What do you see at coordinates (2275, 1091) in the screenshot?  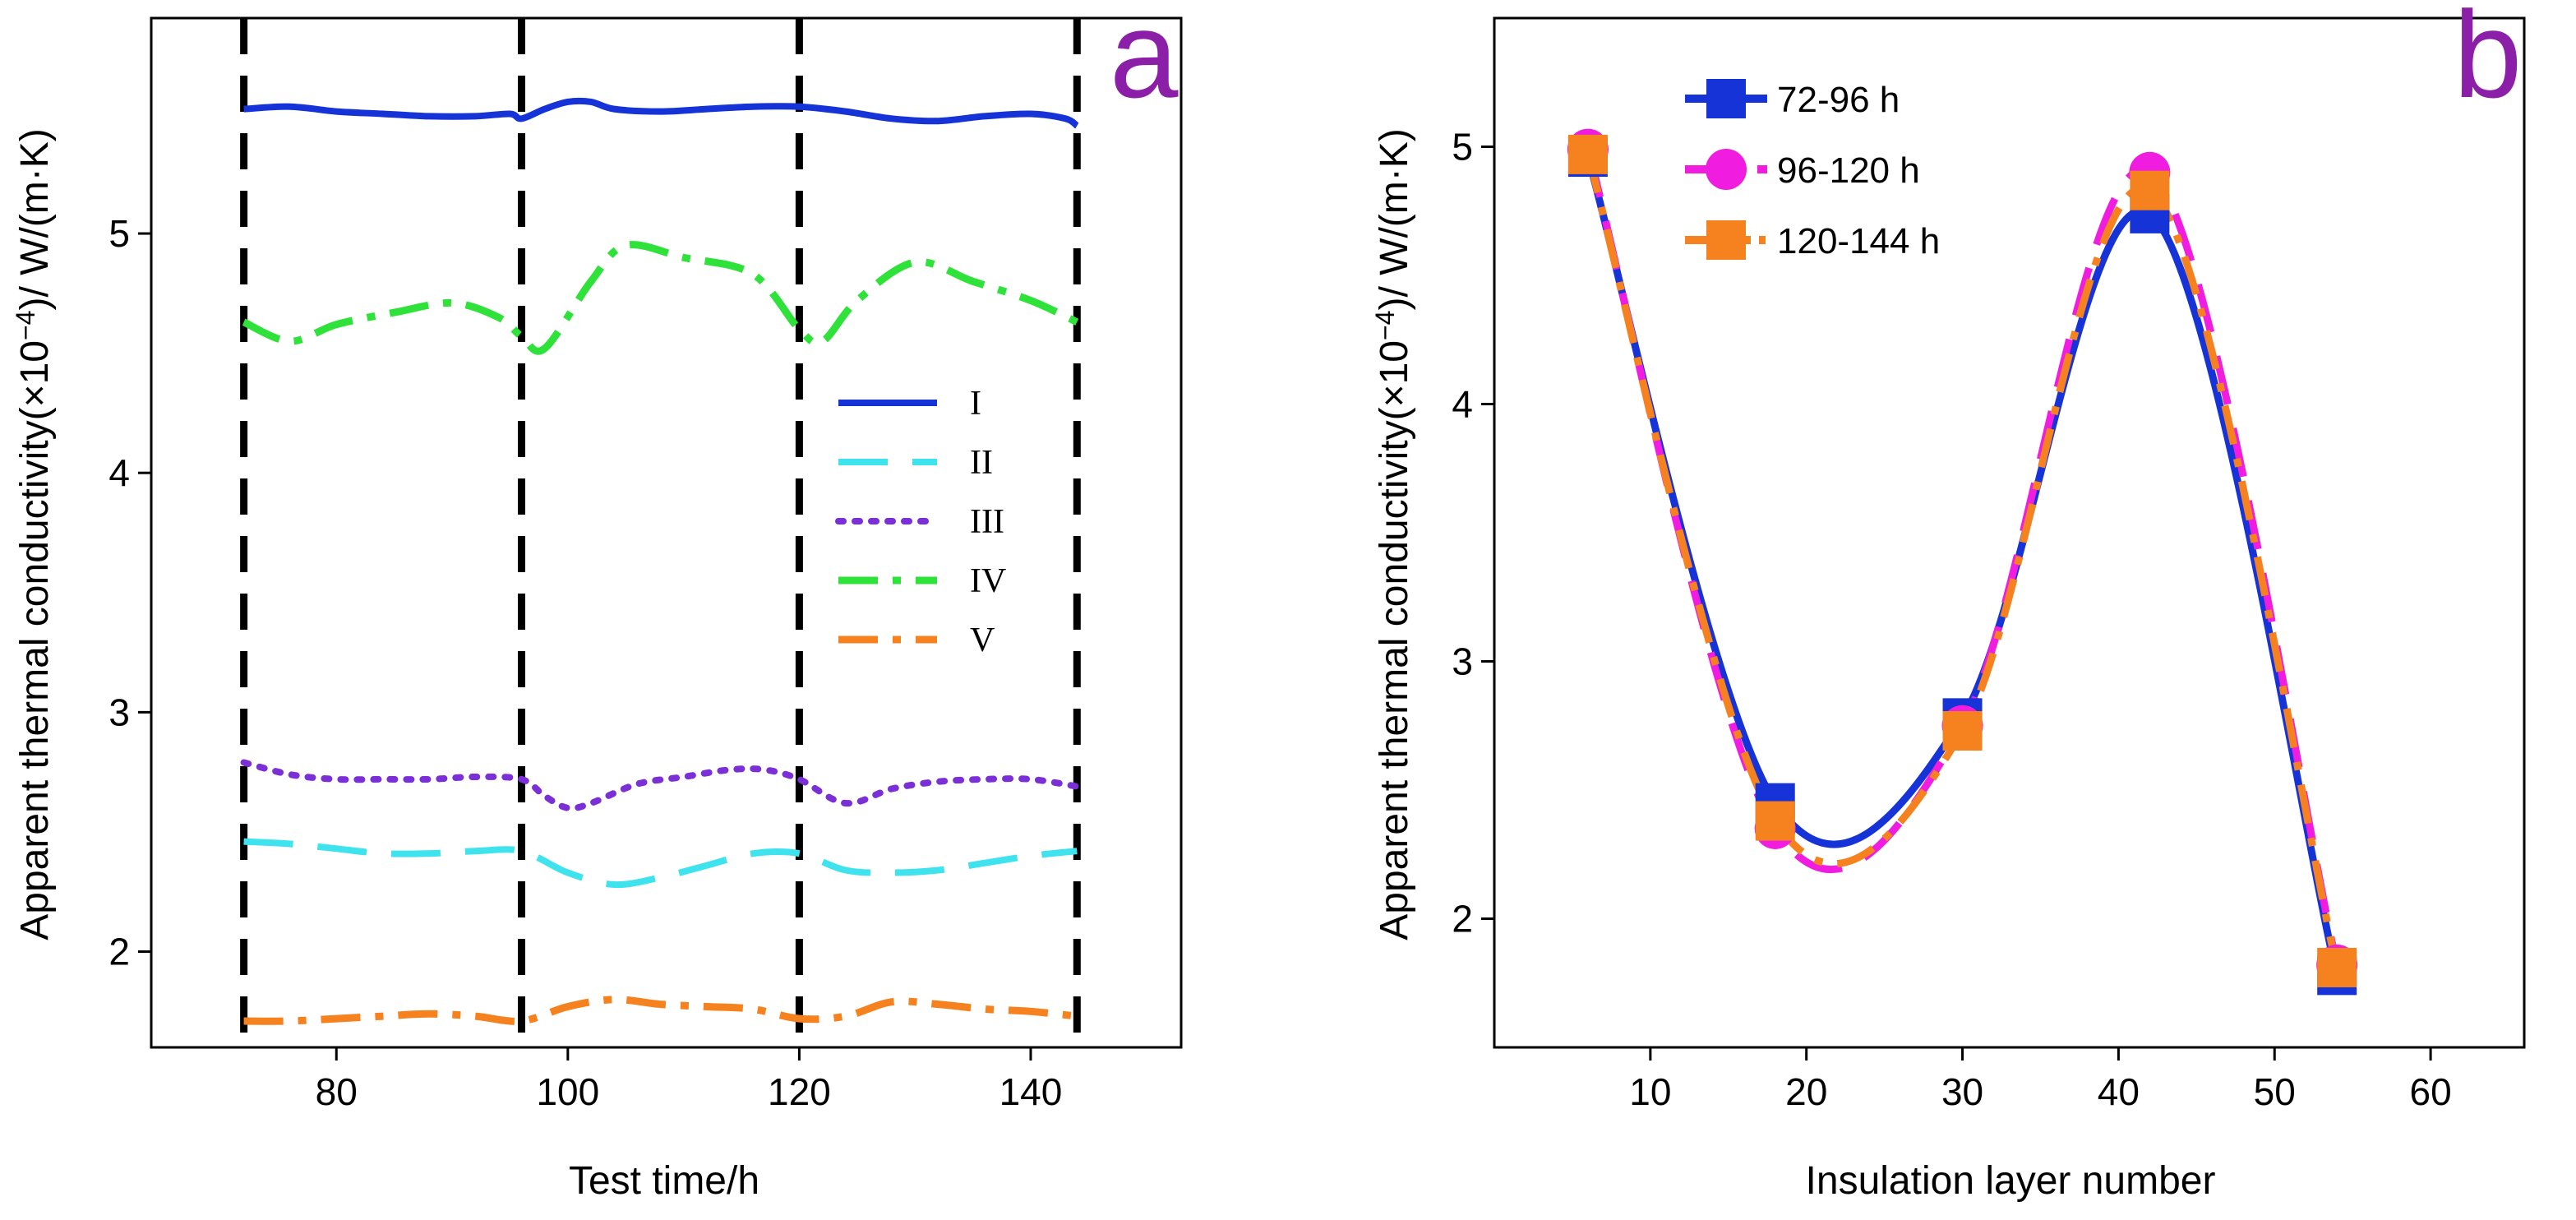 I see `x-tick-label: 50` at bounding box center [2275, 1091].